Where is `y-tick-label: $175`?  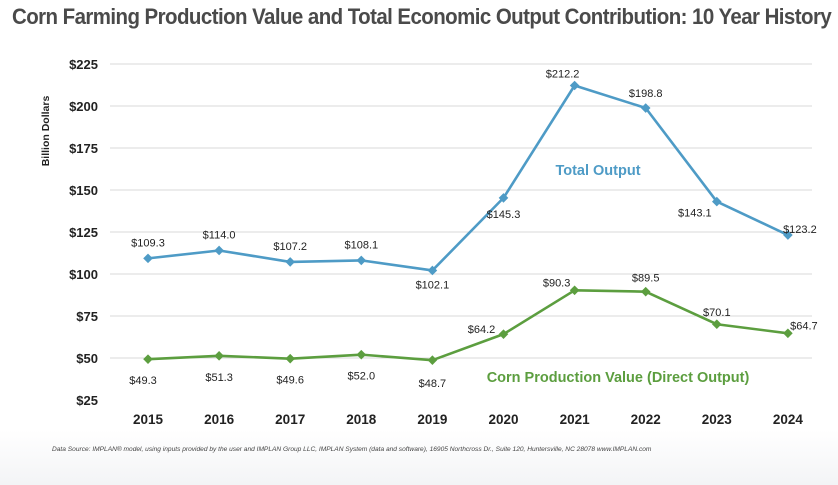 y-tick-label: $175 is located at coordinates (83, 148).